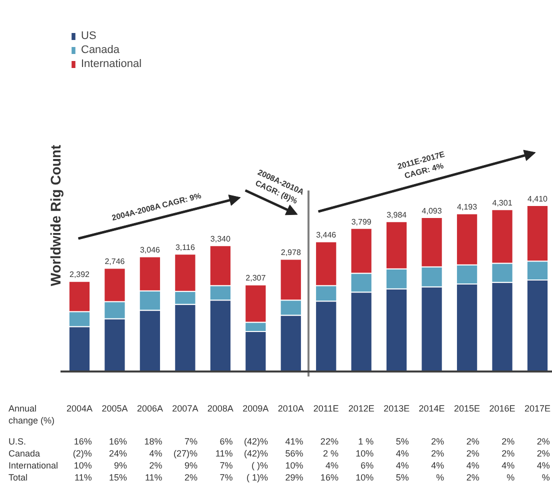  Describe the element at coordinates (279, 477) in the screenshot. I see `text: Total 11% 15% 11% 2% 7% ( 1)% 29% 16% 10% 5% % 2% % %` at that location.